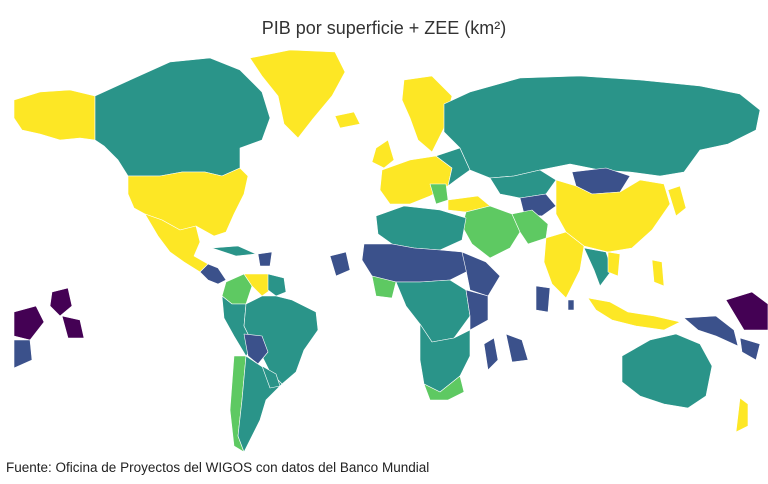  What do you see at coordinates (176, 243) in the screenshot?
I see `mexico` at bounding box center [176, 243].